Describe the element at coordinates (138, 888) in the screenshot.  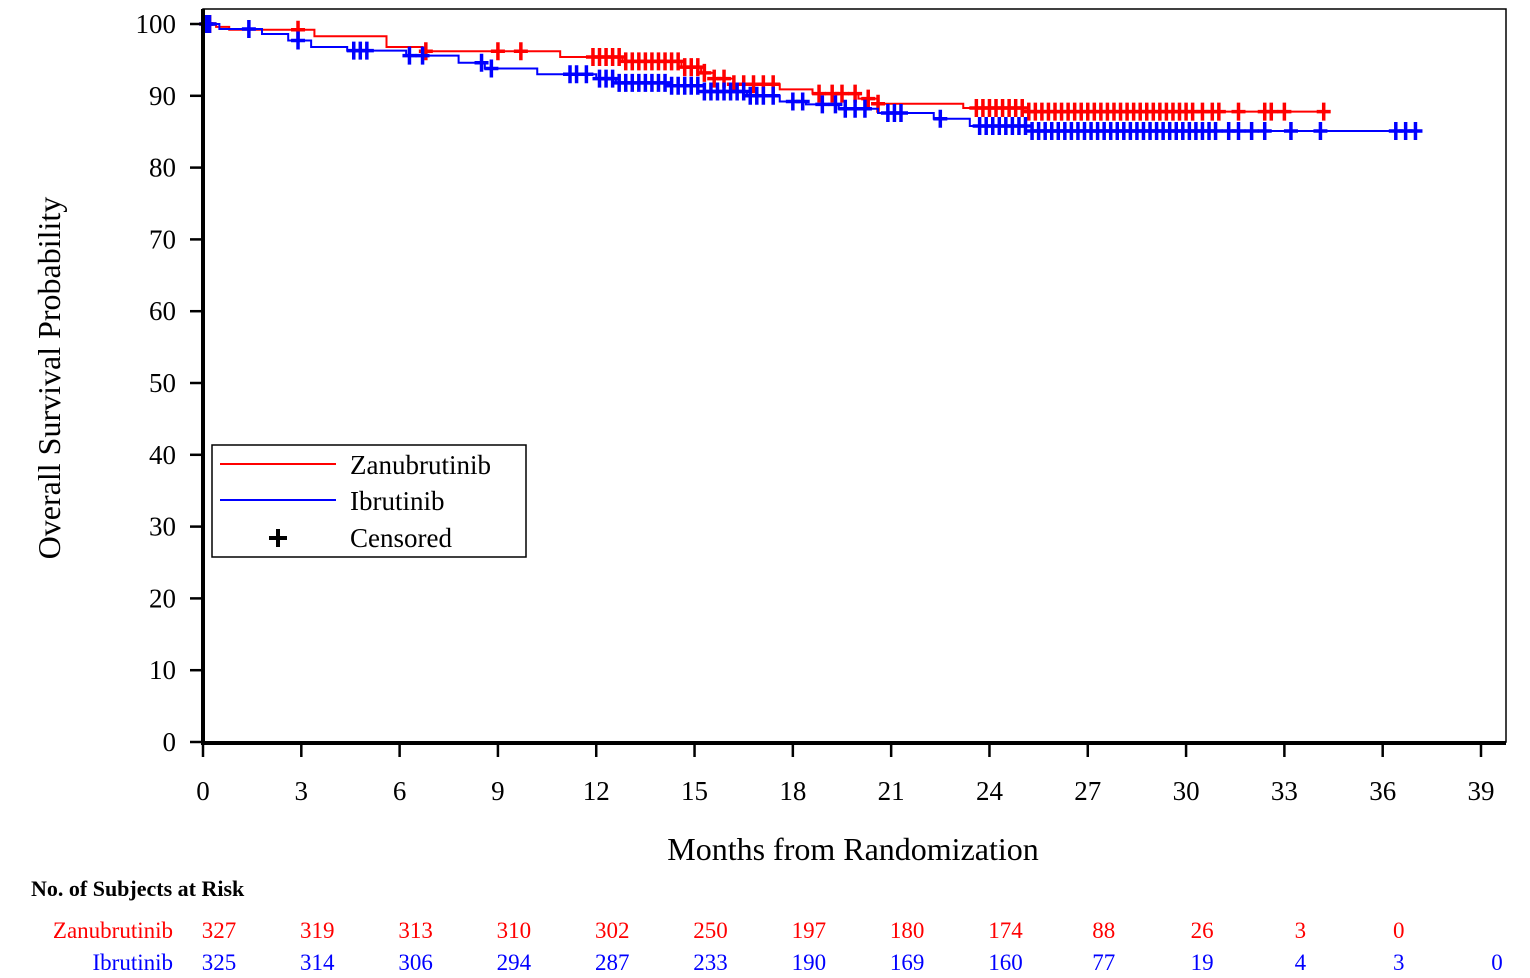
I see `risk-table-title: No. of Subjects at Risk` at that location.